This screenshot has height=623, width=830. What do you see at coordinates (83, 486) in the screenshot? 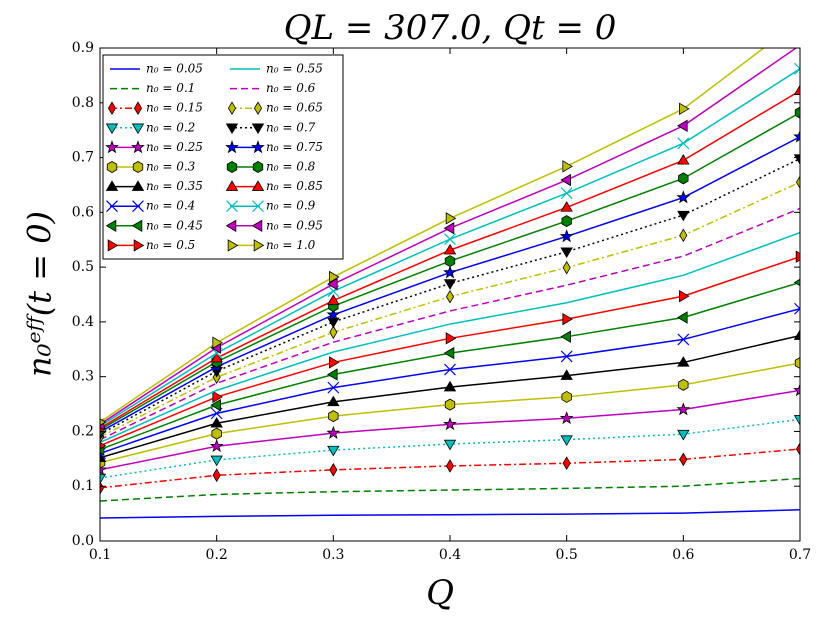
I see `y-tick-label: 0.1` at bounding box center [83, 486].